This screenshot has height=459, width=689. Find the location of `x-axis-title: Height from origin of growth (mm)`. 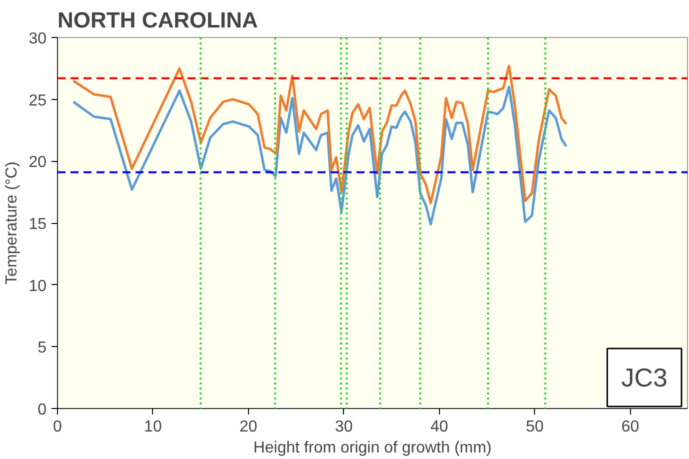

x-axis-title: Height from origin of growth (mm) is located at coordinates (372, 448).